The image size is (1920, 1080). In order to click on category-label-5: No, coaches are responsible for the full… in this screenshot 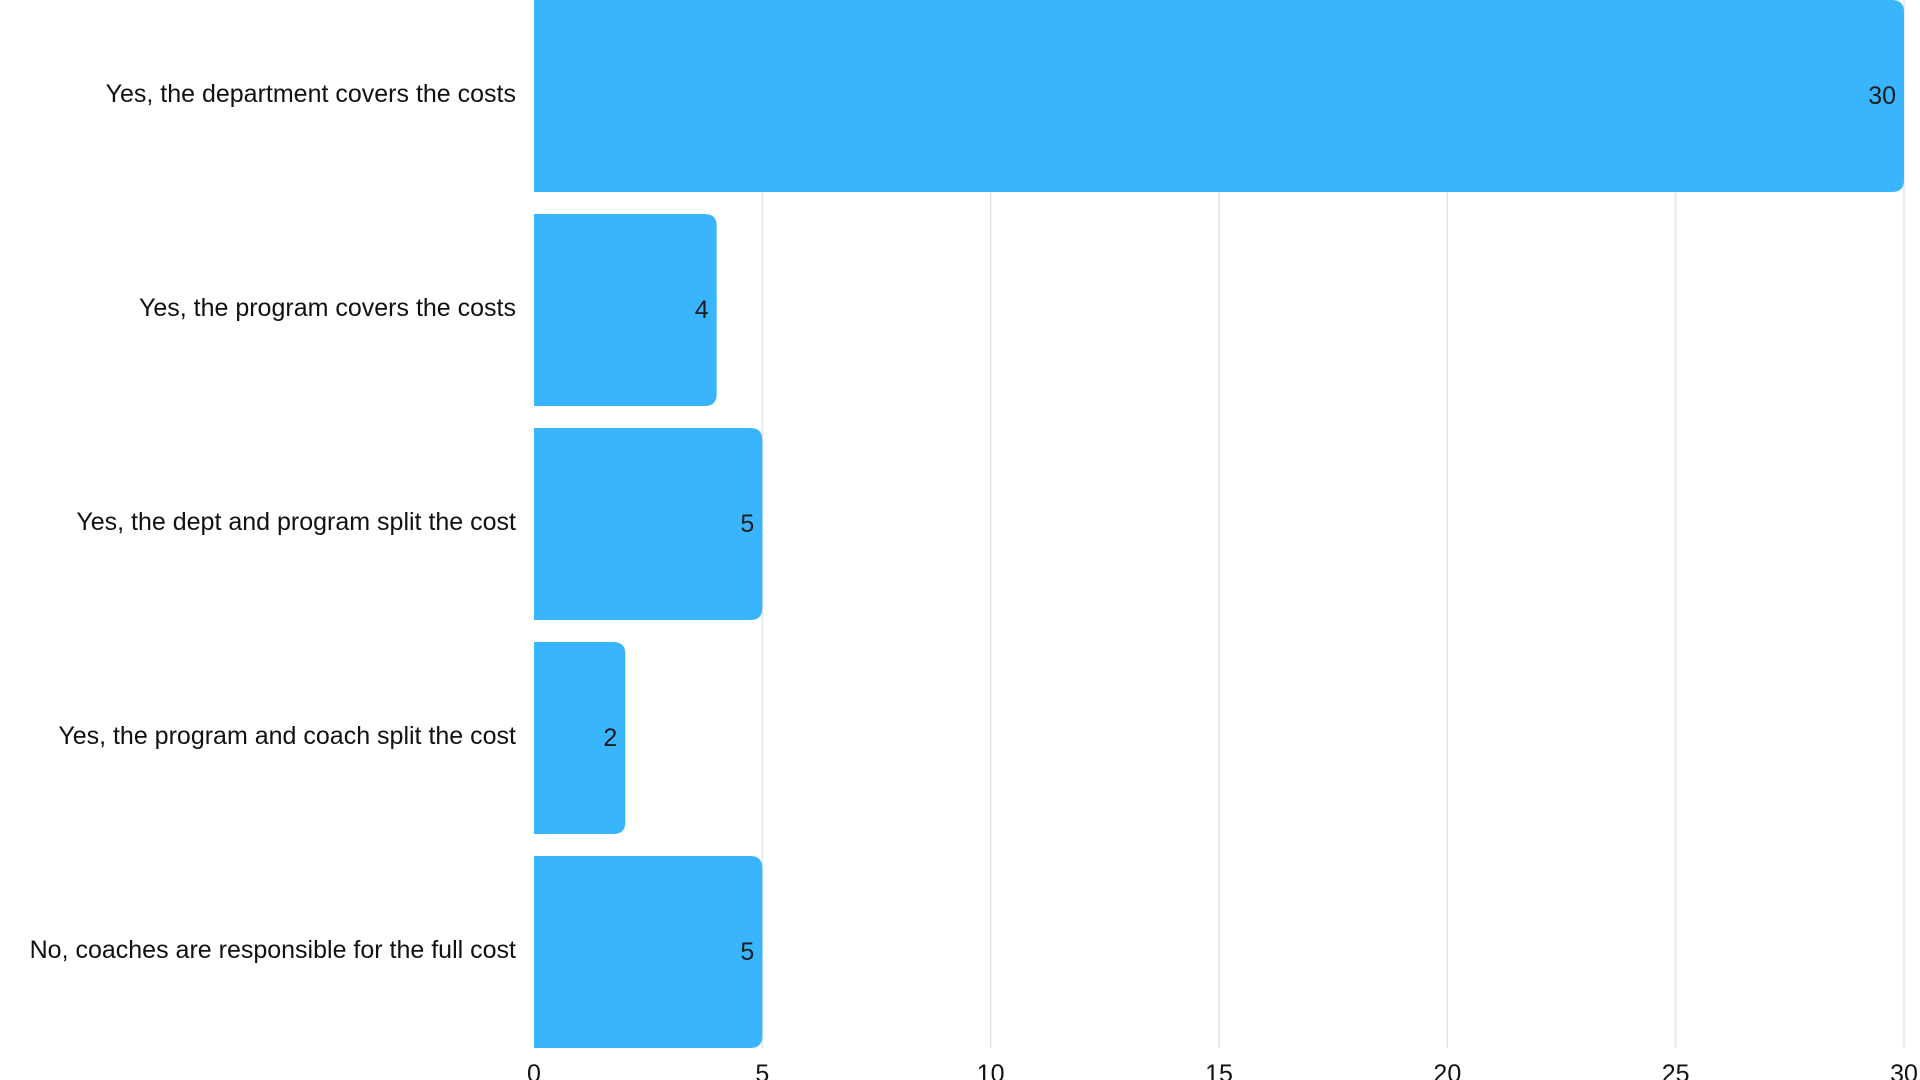, I will do `click(273, 950)`.